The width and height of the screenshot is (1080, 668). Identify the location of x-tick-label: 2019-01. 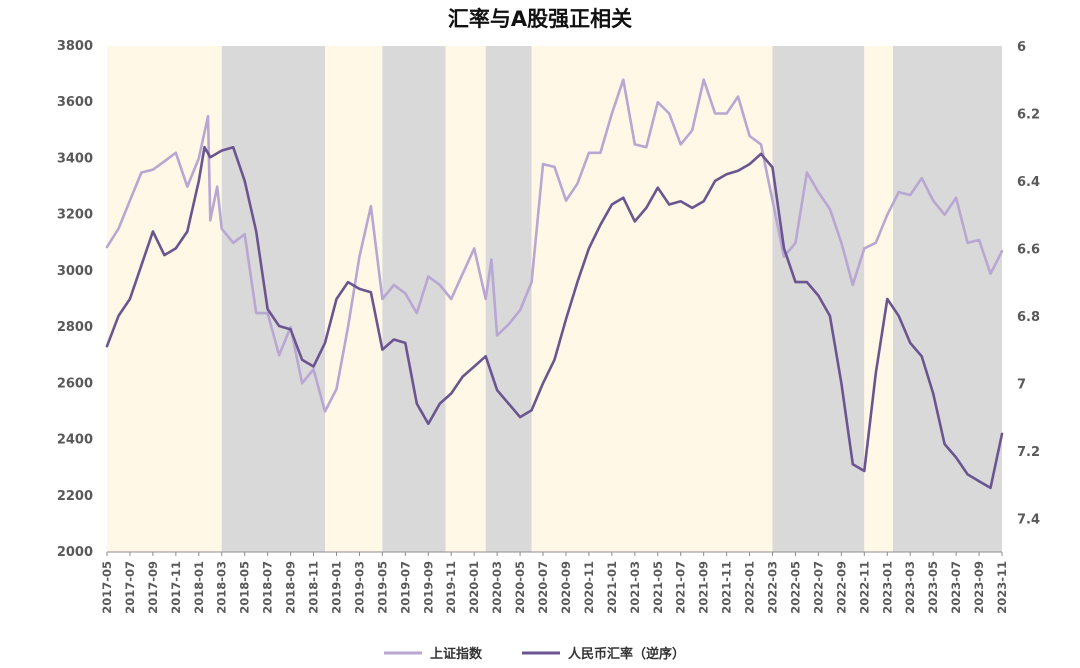
(336, 587).